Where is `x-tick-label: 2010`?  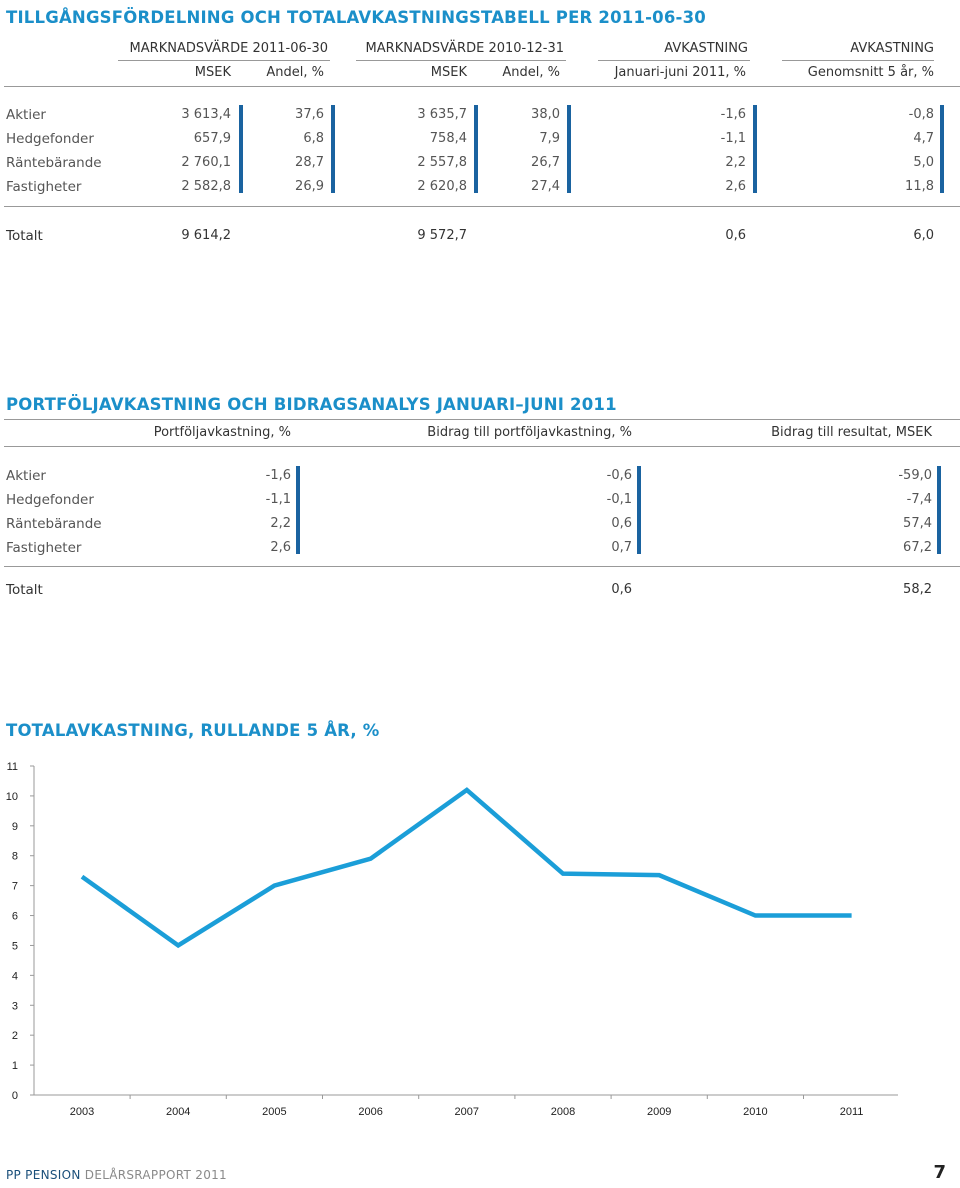
x-tick-label: 2010 is located at coordinates (755, 1112).